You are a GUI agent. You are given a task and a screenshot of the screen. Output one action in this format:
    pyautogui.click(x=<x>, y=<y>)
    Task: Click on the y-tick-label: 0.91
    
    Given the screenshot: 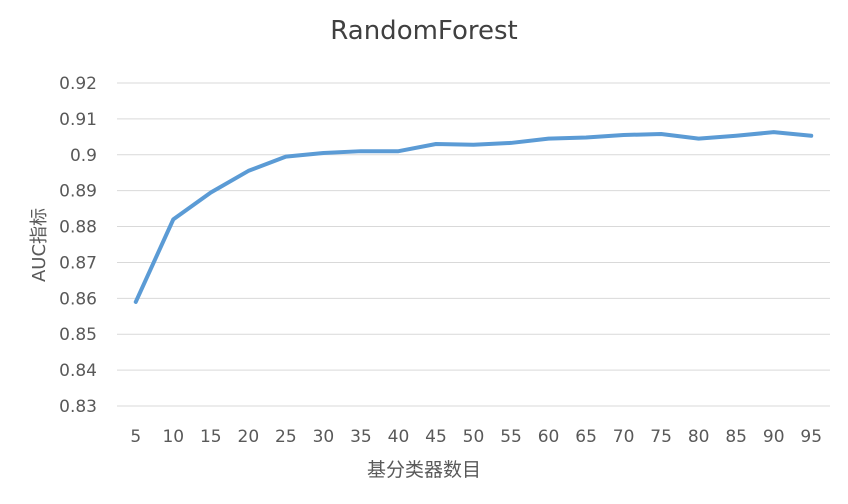 What is the action you would take?
    pyautogui.click(x=78, y=120)
    